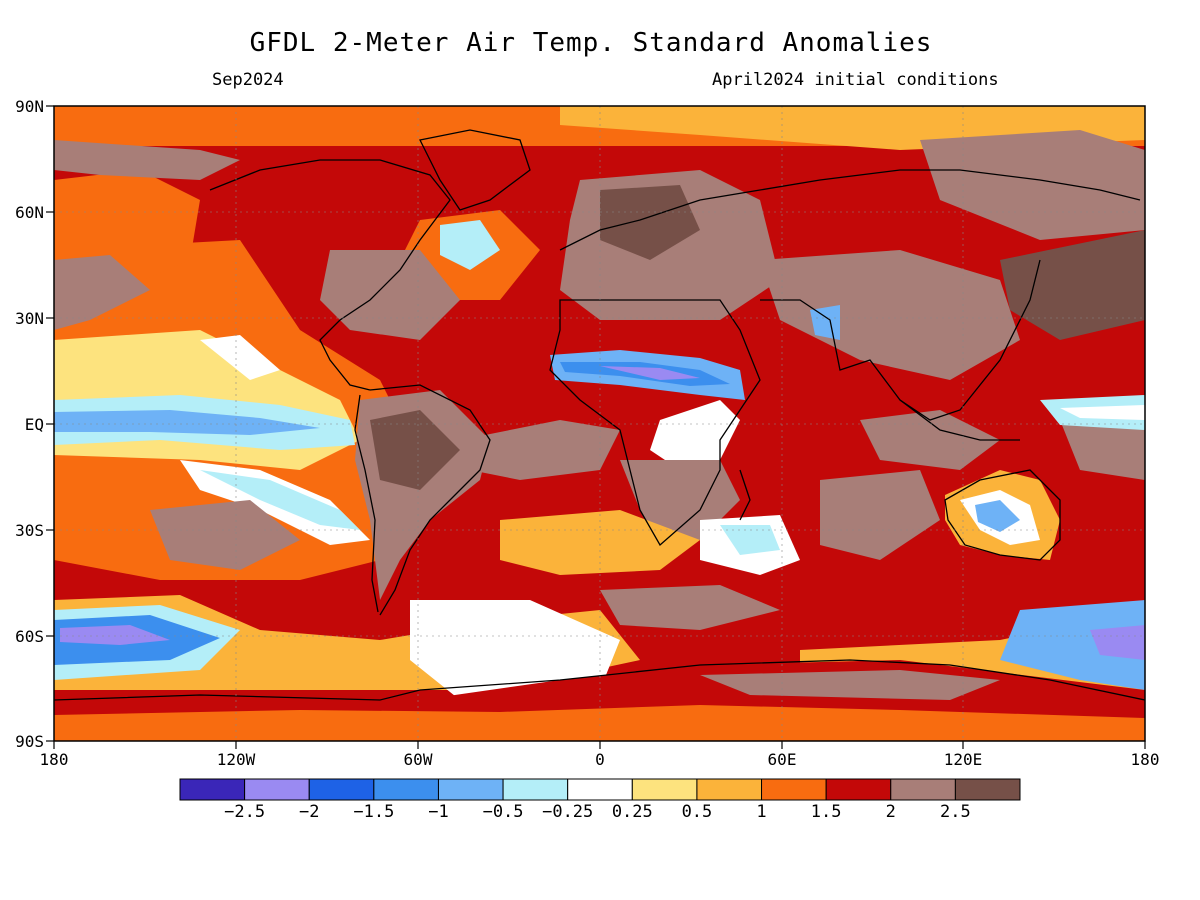 The height and width of the screenshot is (900, 1200). What do you see at coordinates (890, 812) in the screenshot?
I see `colorbar-label: 2` at bounding box center [890, 812].